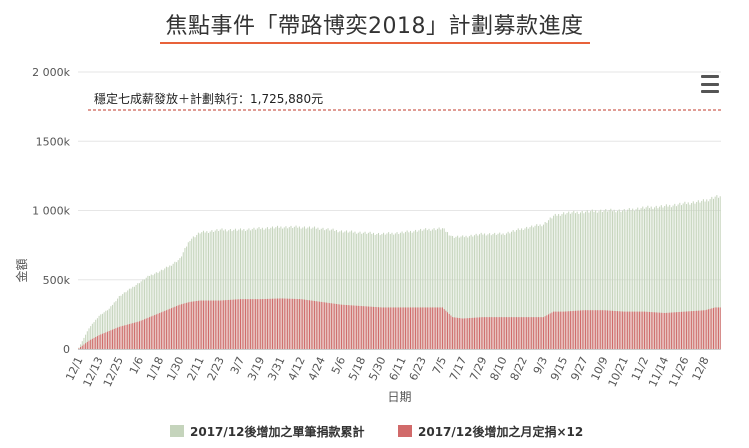 This screenshot has width=749, height=448. Describe the element at coordinates (490, 431) in the screenshot. I see `legend-item: 2017/12後增加之月定捐×12` at that location.